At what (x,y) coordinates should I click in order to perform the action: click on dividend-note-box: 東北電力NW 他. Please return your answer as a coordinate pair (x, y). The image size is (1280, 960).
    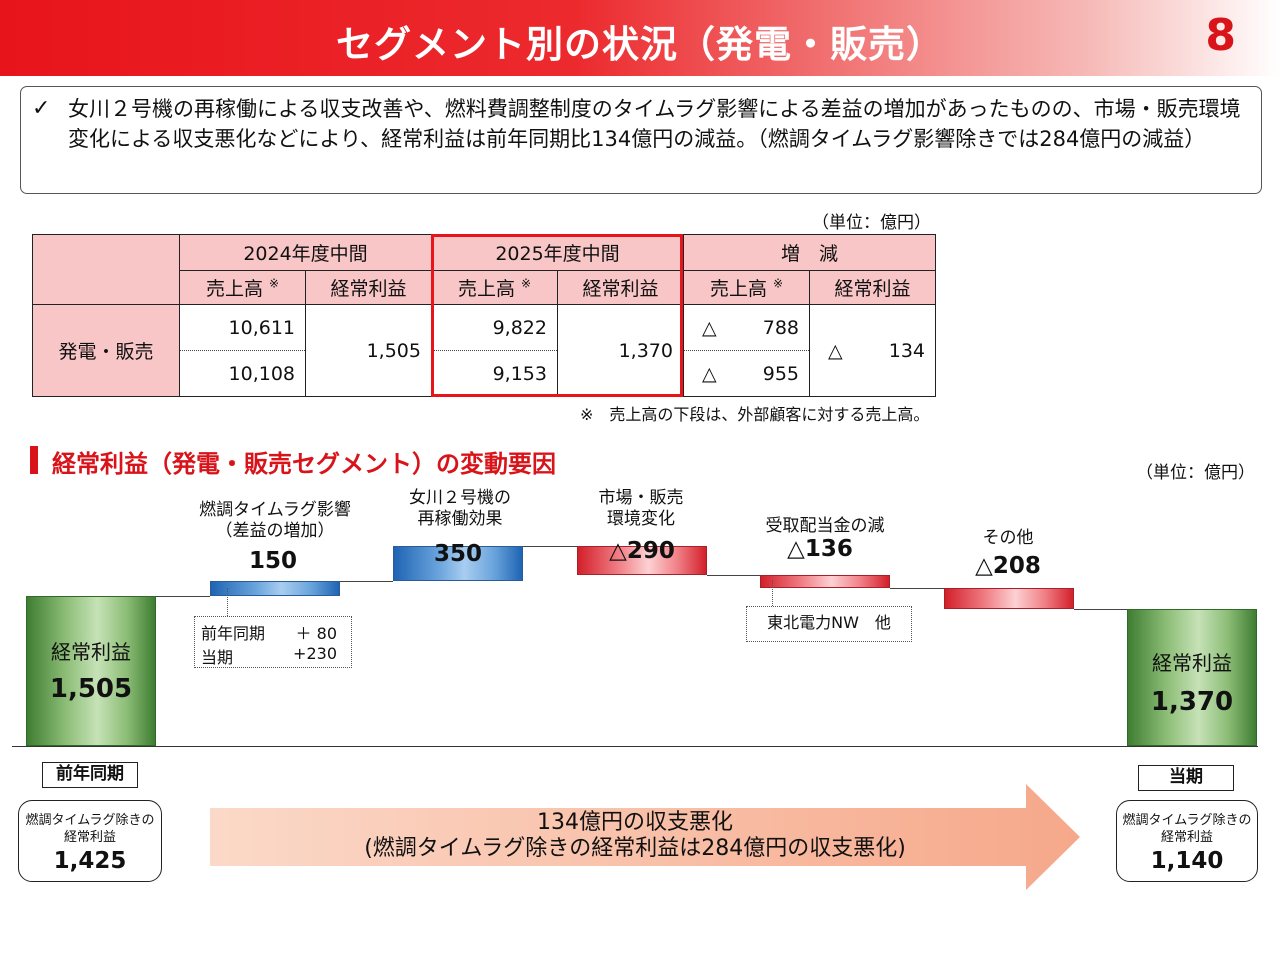
    Looking at the image, I should click on (829, 624).